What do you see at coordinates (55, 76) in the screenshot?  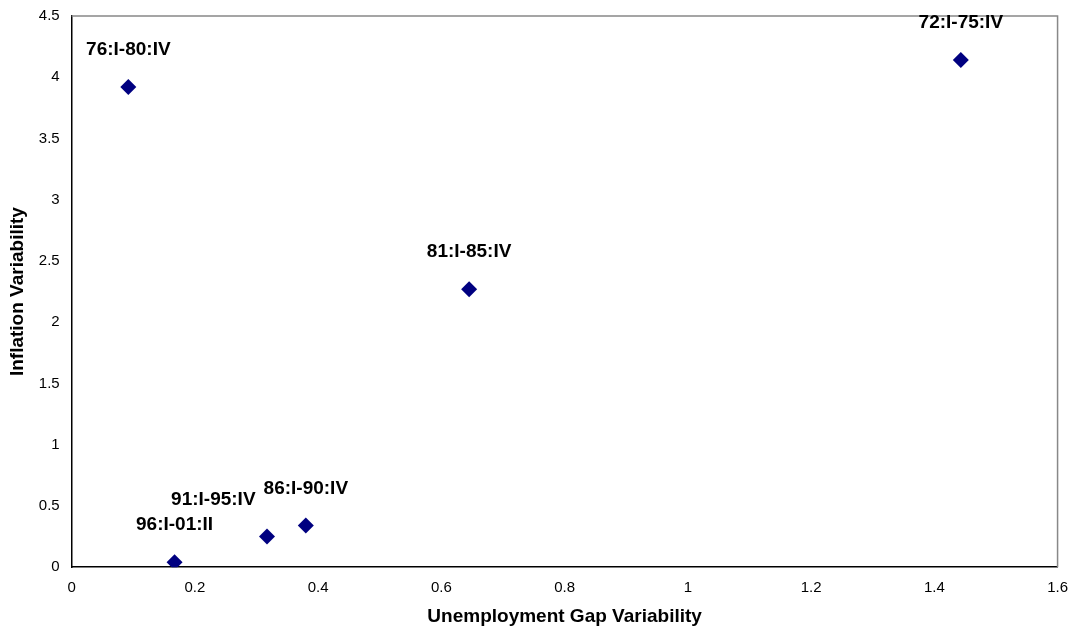 I see `y-tick-label: 4` at bounding box center [55, 76].